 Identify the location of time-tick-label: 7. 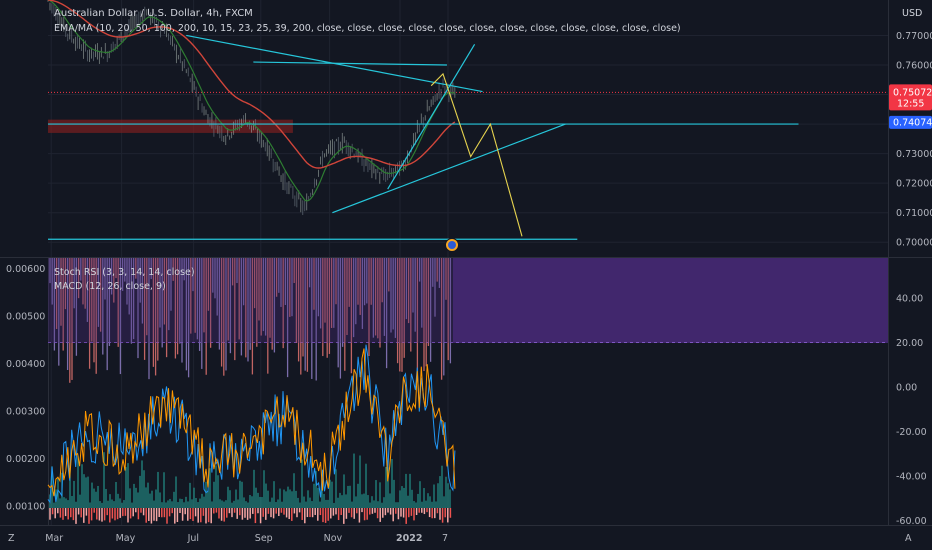
(445, 538).